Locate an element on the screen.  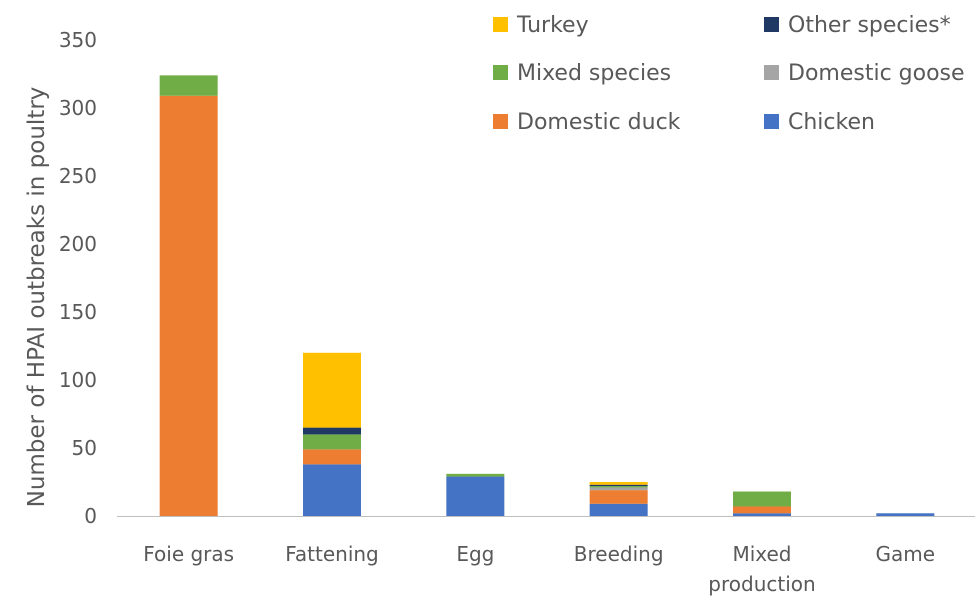
x-tick-label-fattening: Fattening is located at coordinates (332, 554).